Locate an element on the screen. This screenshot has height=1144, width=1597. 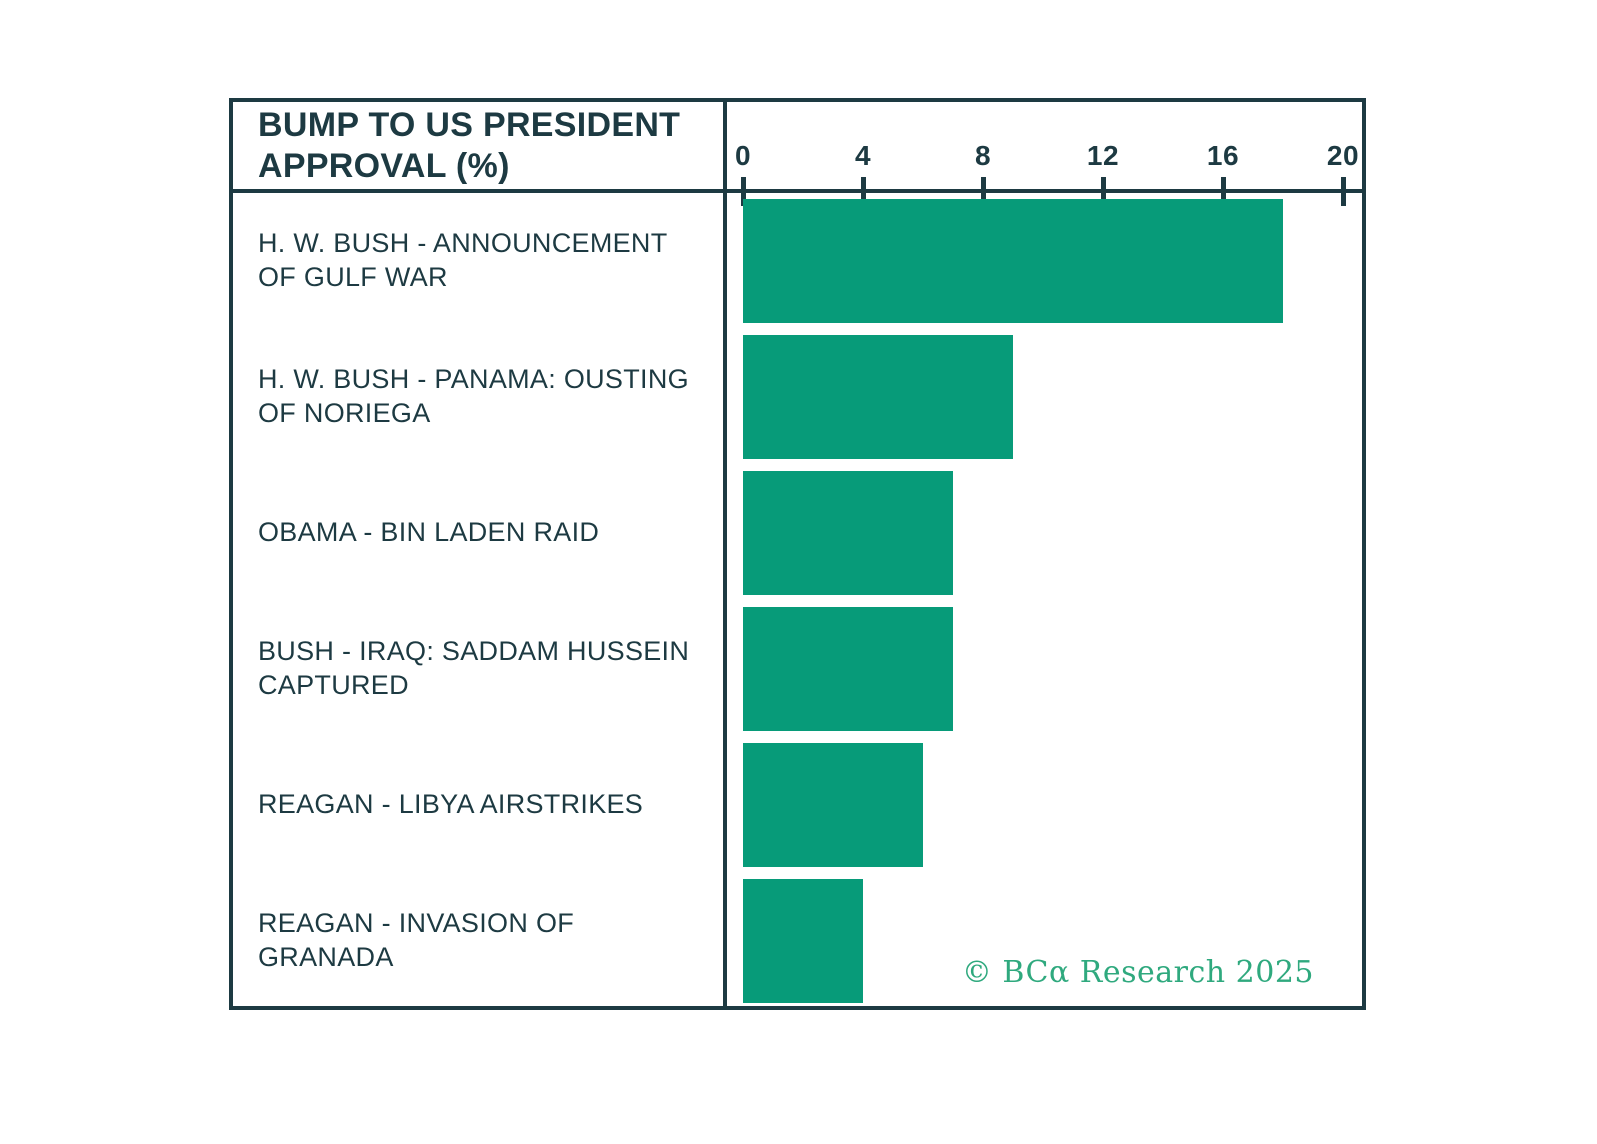
category-label: H. W. BUSH - ANNOUNCEMENT OF GULF WAR is located at coordinates (463, 260).